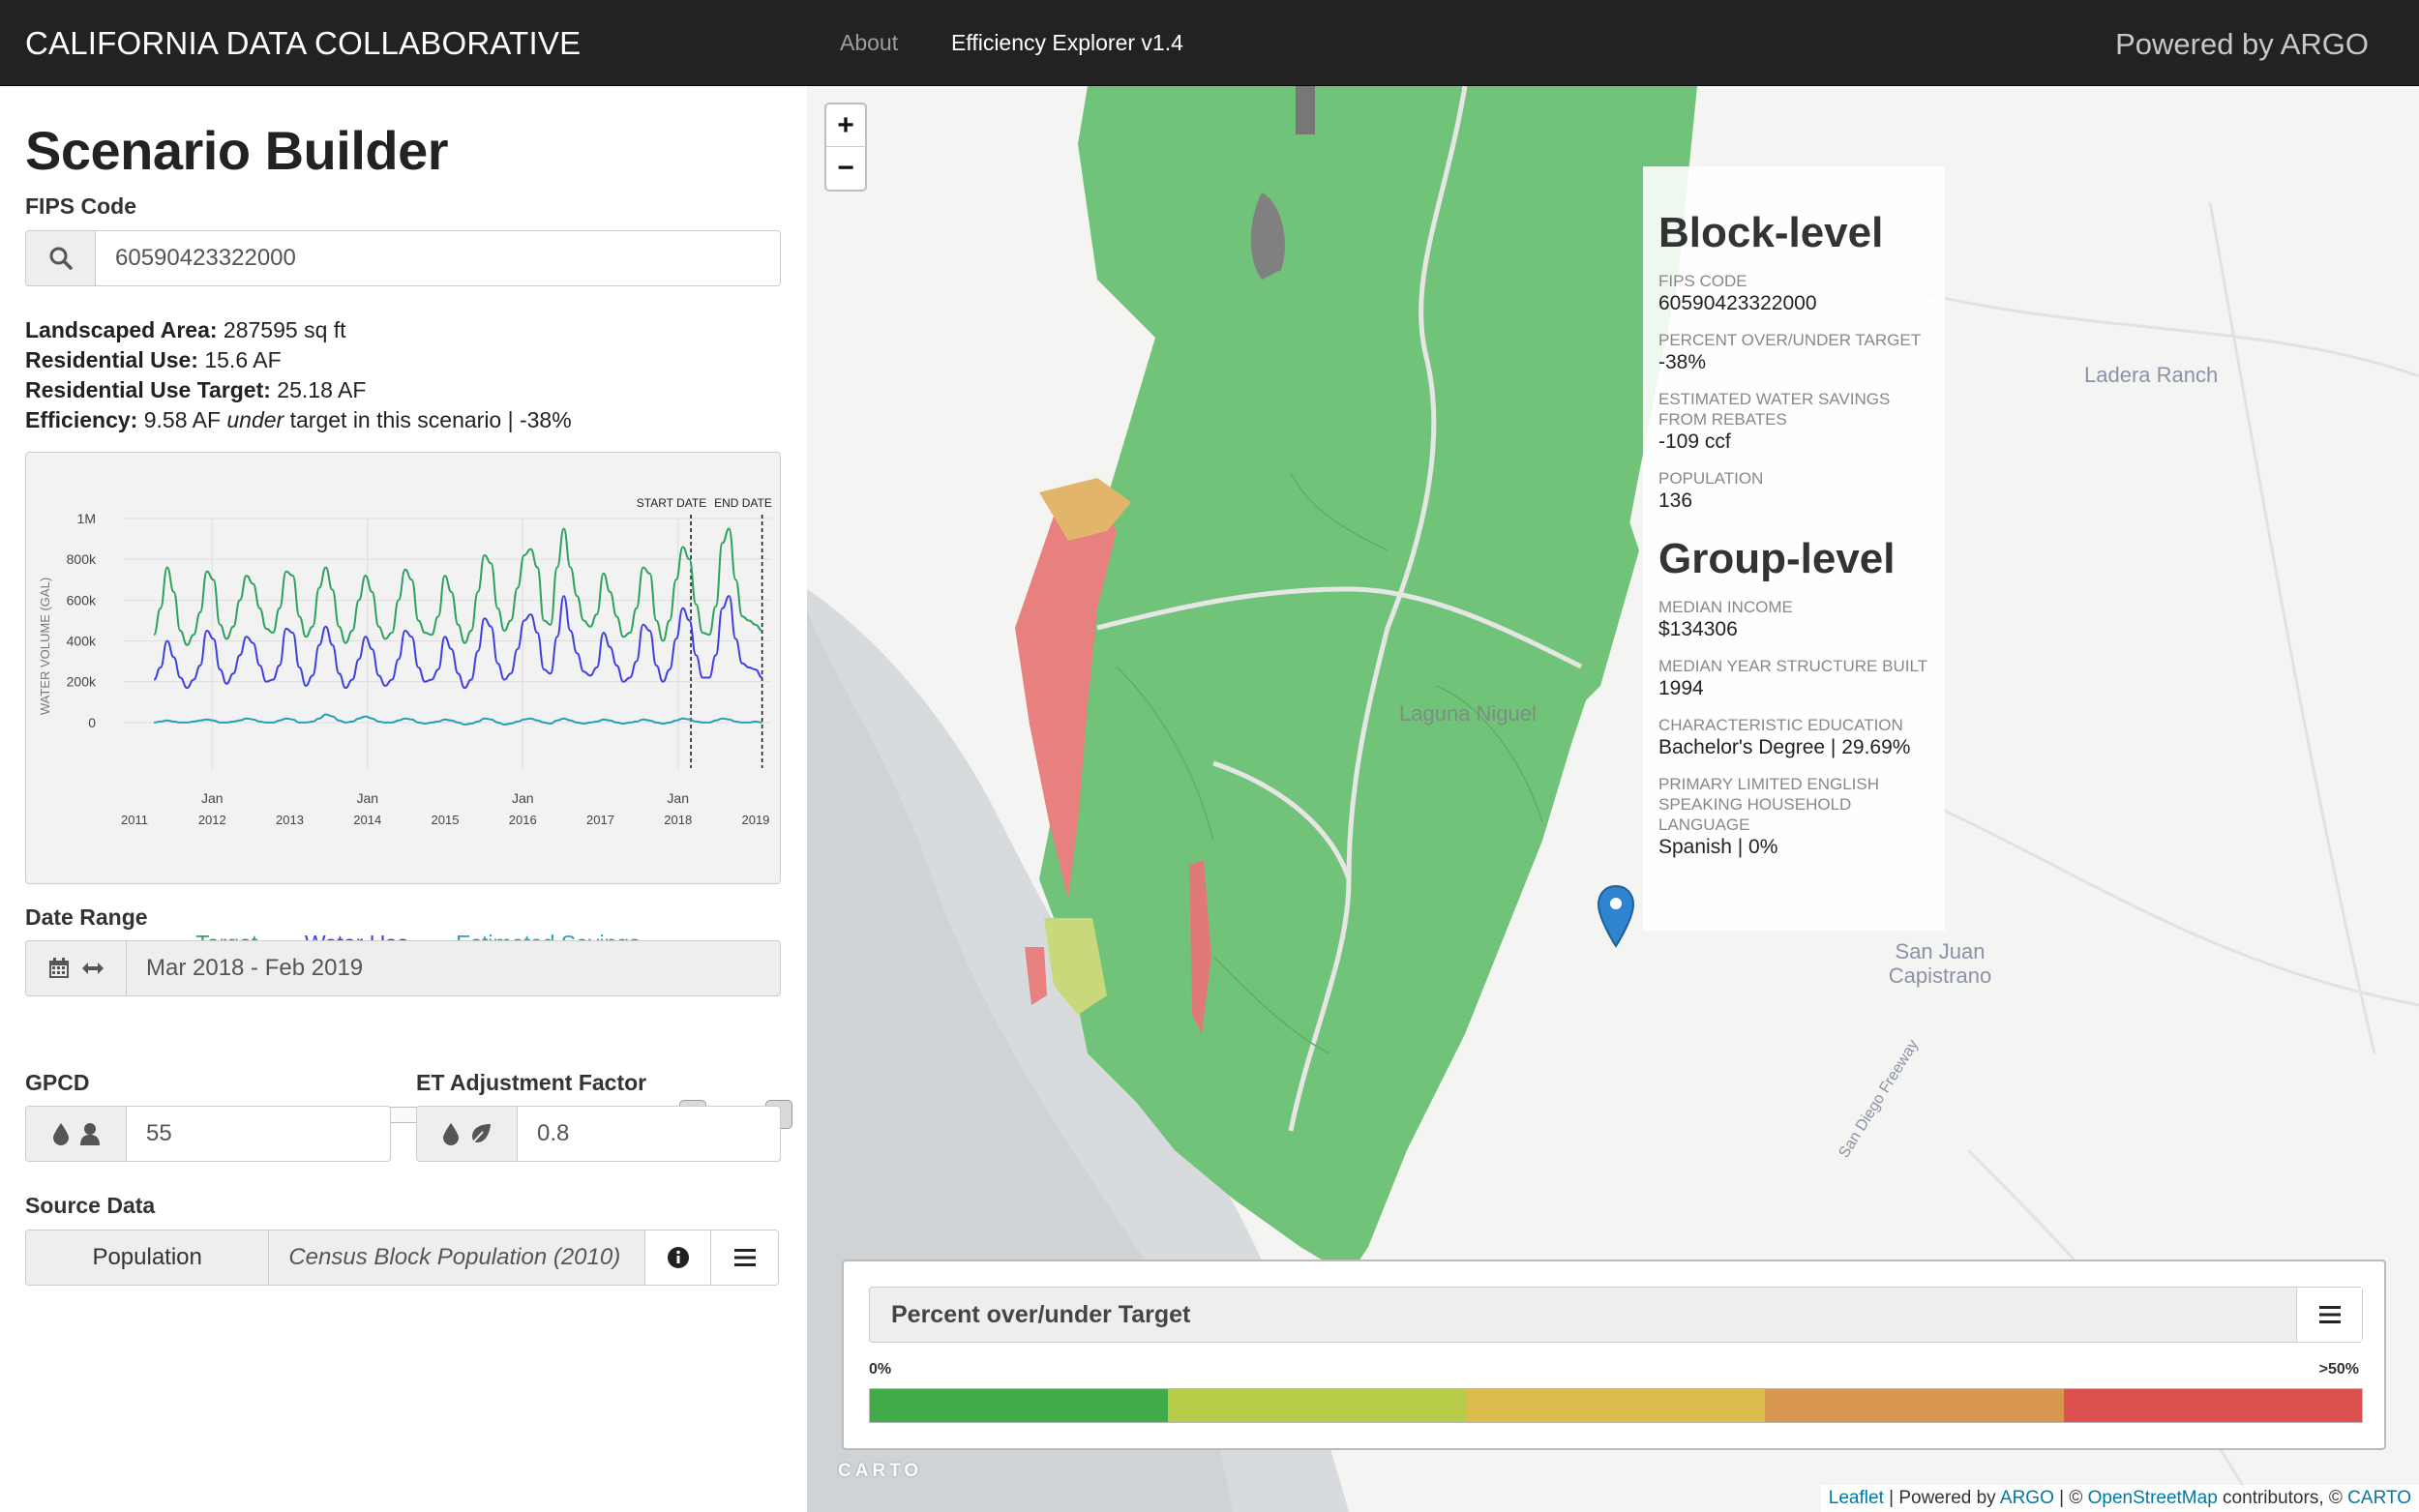 The width and height of the screenshot is (2419, 1512). Describe the element at coordinates (159, 1133) in the screenshot. I see `gpcd-input: 55` at that location.